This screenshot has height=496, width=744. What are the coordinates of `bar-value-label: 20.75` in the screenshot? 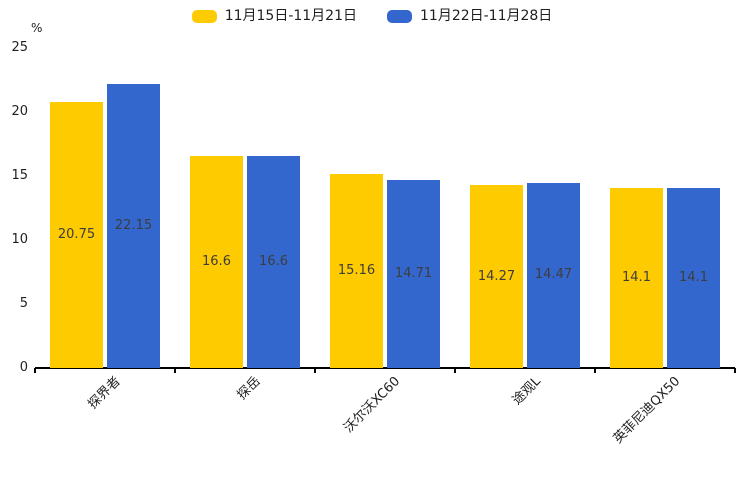 It's located at (76, 235).